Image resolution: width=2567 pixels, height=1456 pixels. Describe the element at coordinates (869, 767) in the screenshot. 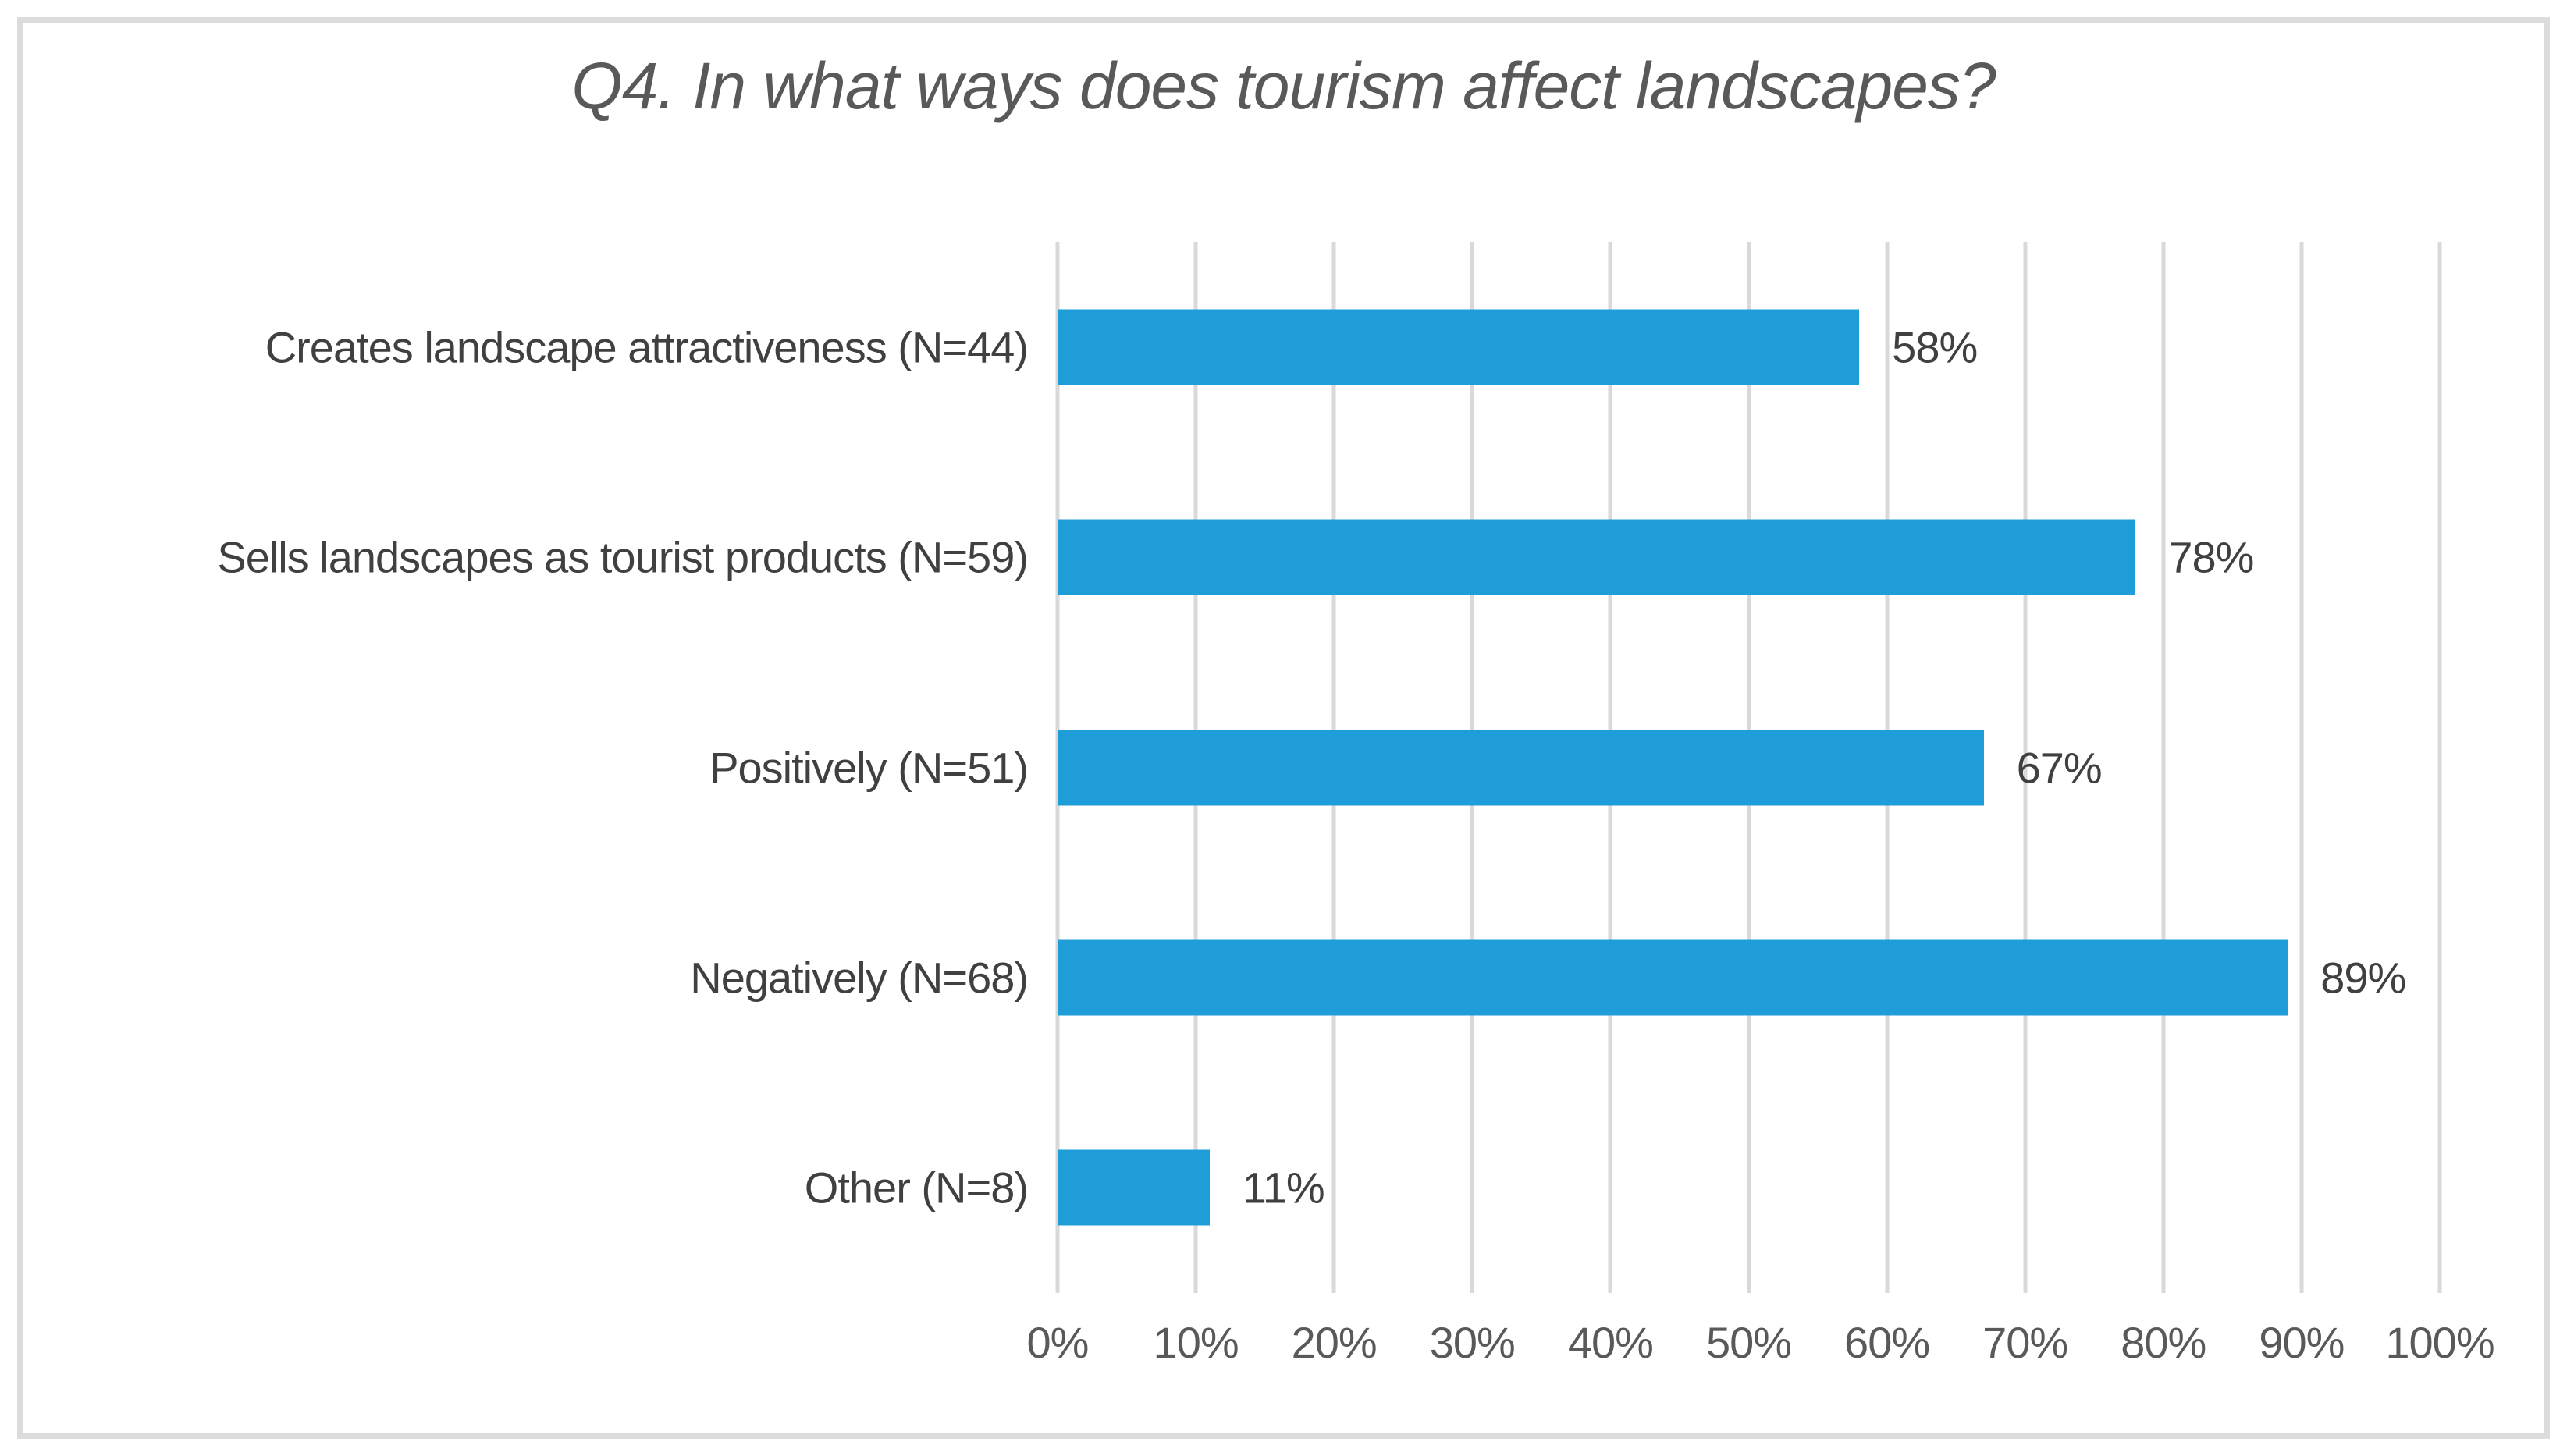

I see `category-label: Positively (N=51)` at that location.